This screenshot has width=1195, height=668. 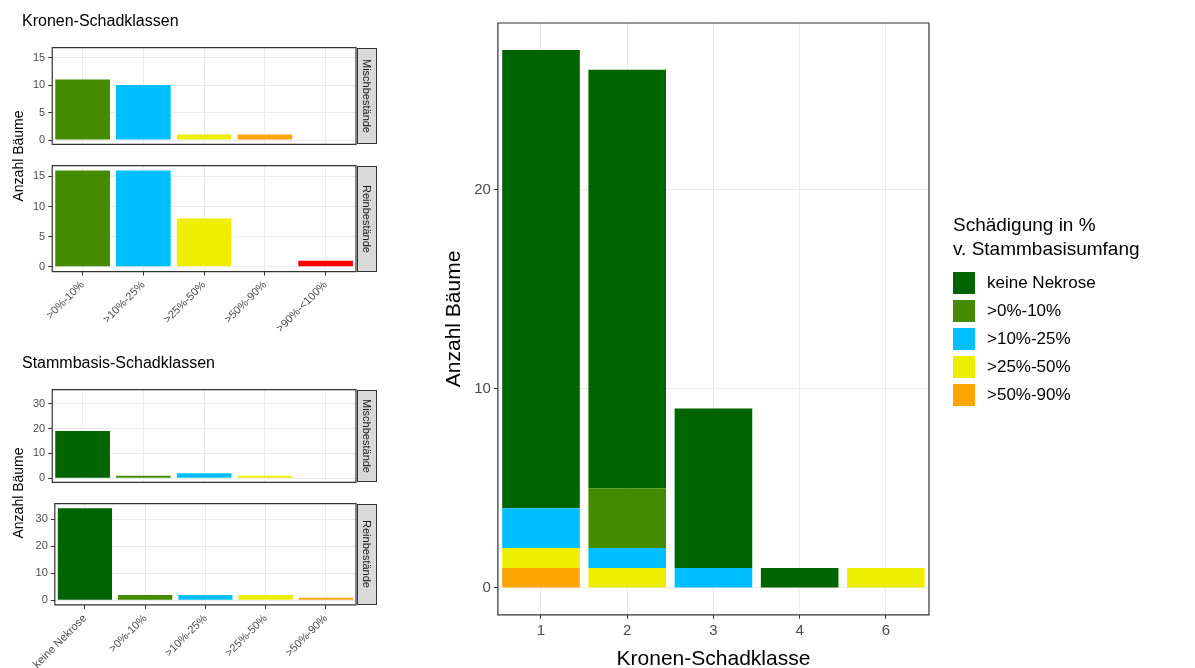 What do you see at coordinates (886, 629) in the screenshot?
I see `x-tick-label: 6` at bounding box center [886, 629].